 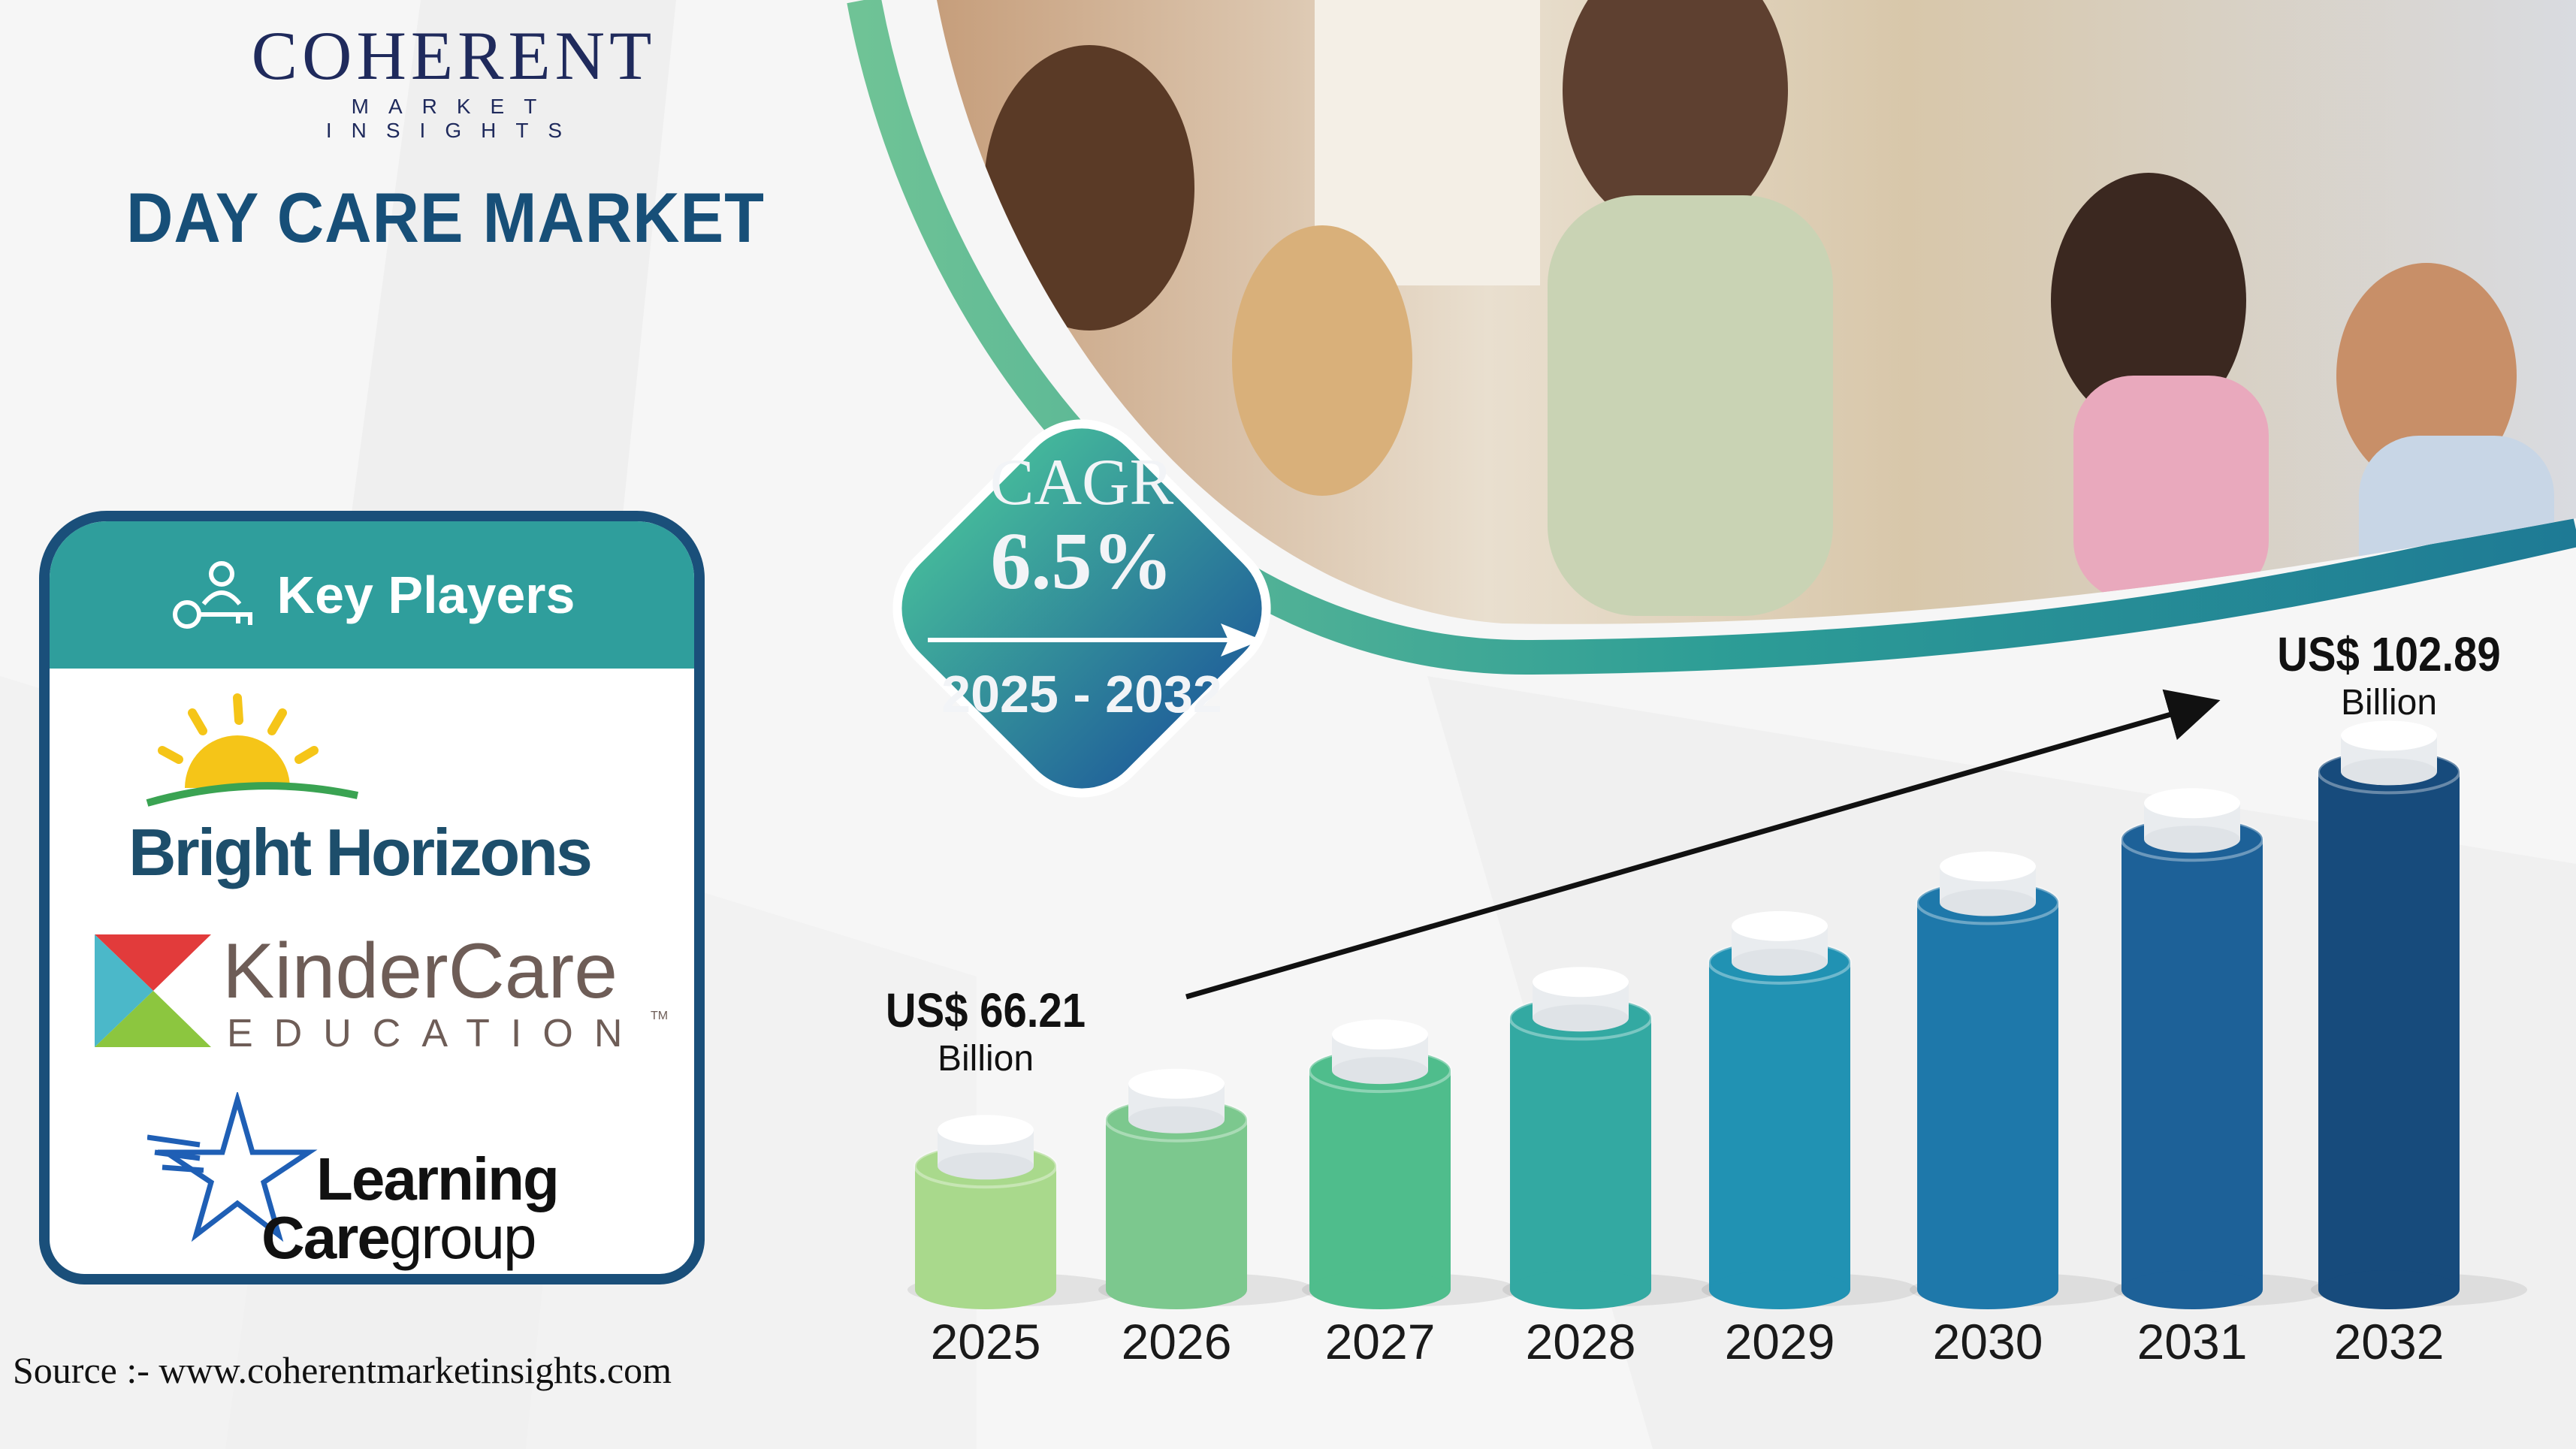 What do you see at coordinates (232, 1167) in the screenshot?
I see `star-icon` at bounding box center [232, 1167].